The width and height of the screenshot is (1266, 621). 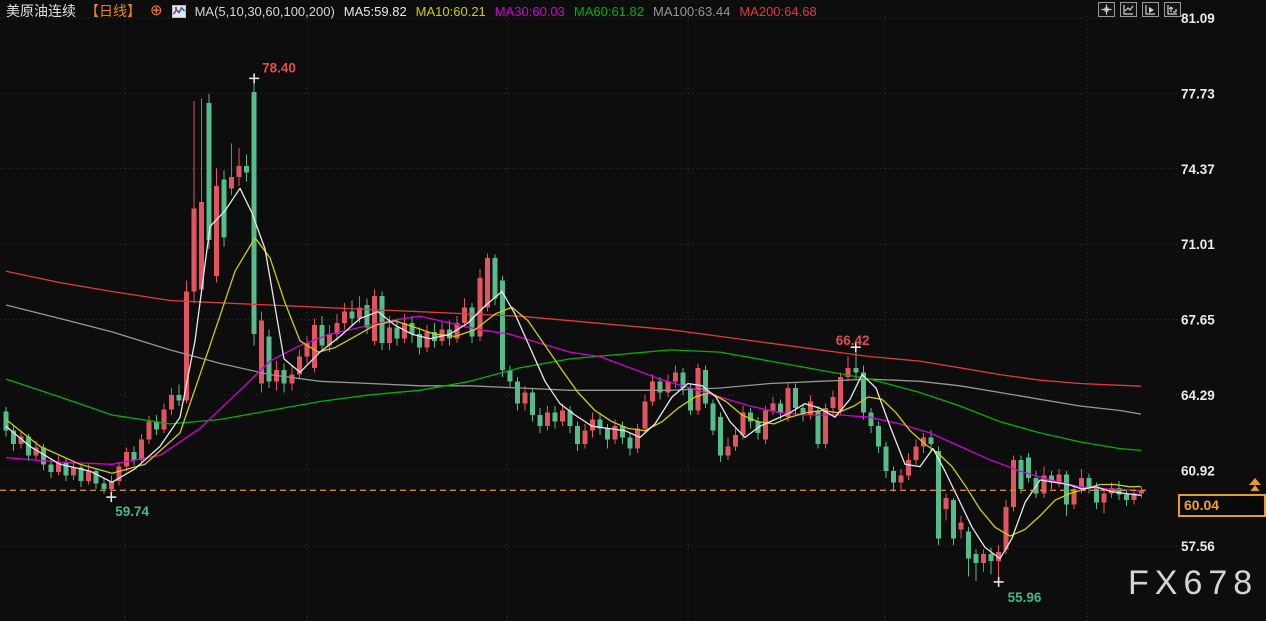 What do you see at coordinates (1198, 395) in the screenshot?
I see `axis-tick-label: 64.29` at bounding box center [1198, 395].